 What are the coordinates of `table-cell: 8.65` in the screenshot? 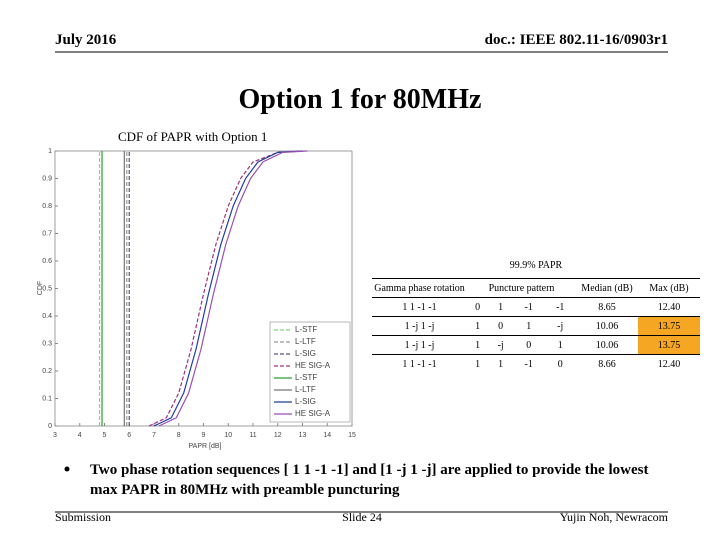 It's located at (607, 307).